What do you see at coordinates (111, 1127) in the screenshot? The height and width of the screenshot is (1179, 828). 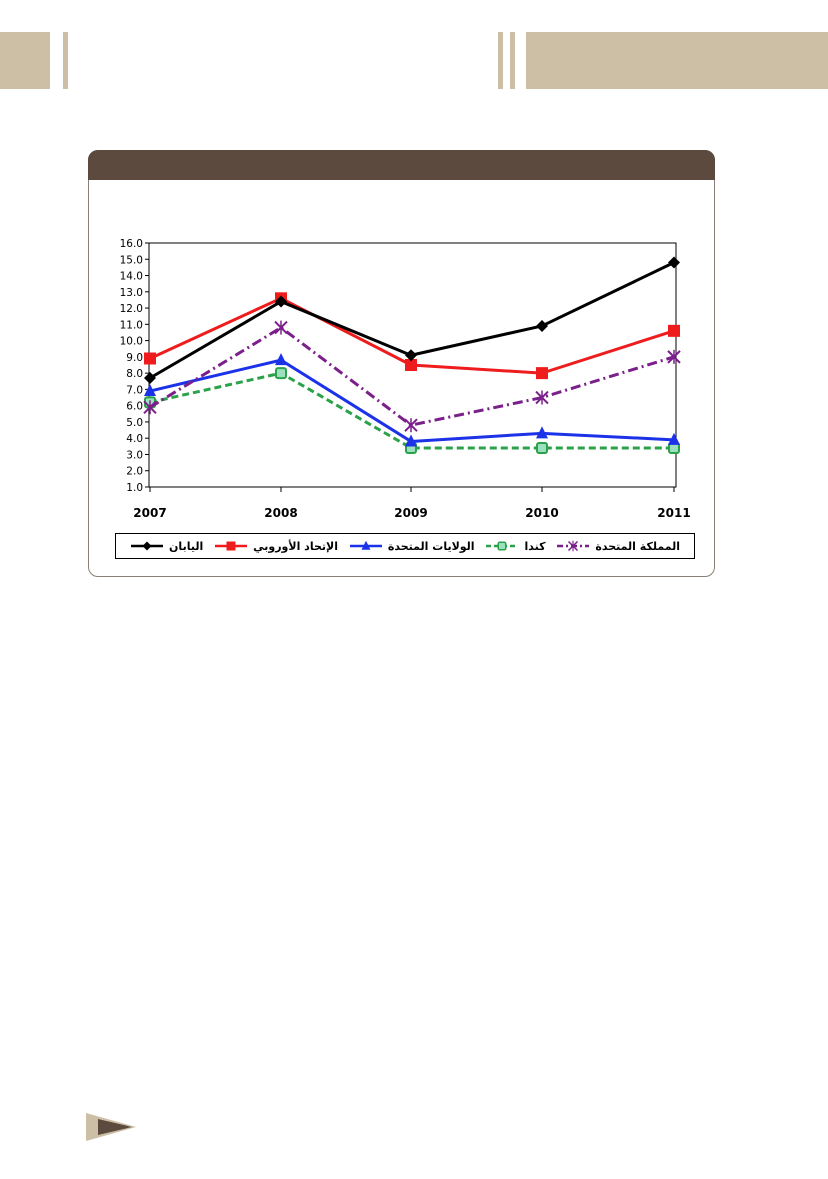 I see `play-arrow-icon` at bounding box center [111, 1127].